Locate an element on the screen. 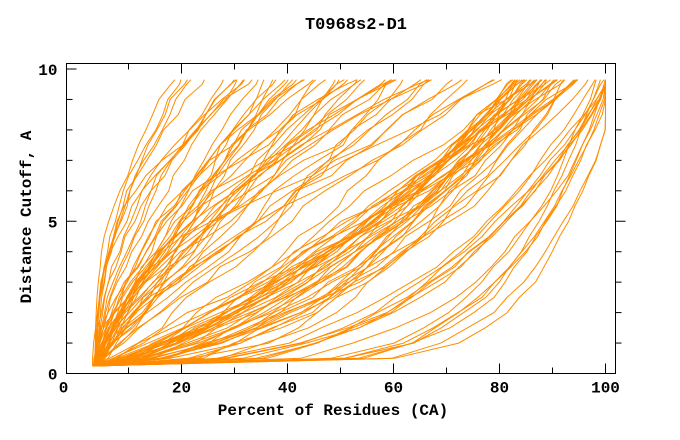 The height and width of the screenshot is (440, 680). x-tick-label: 60 is located at coordinates (393, 389).